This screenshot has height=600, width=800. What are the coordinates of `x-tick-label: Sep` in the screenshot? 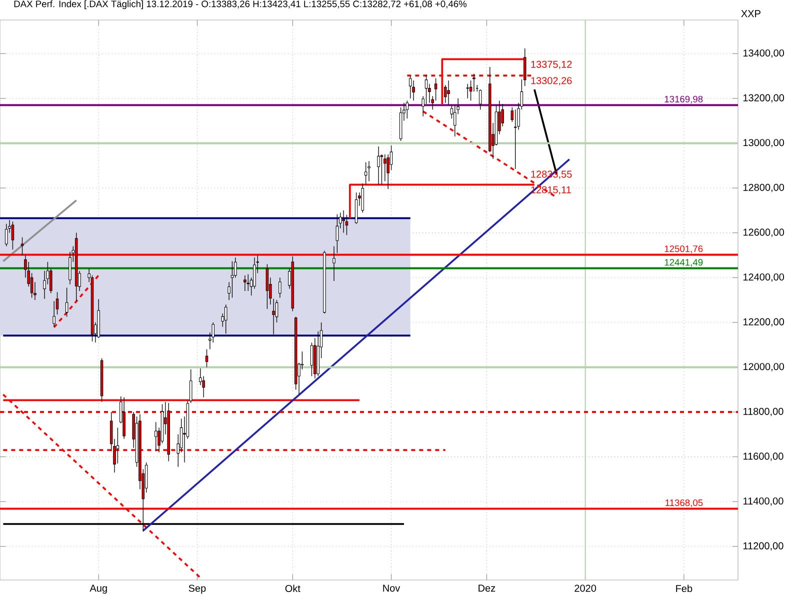 It's located at (197, 589).